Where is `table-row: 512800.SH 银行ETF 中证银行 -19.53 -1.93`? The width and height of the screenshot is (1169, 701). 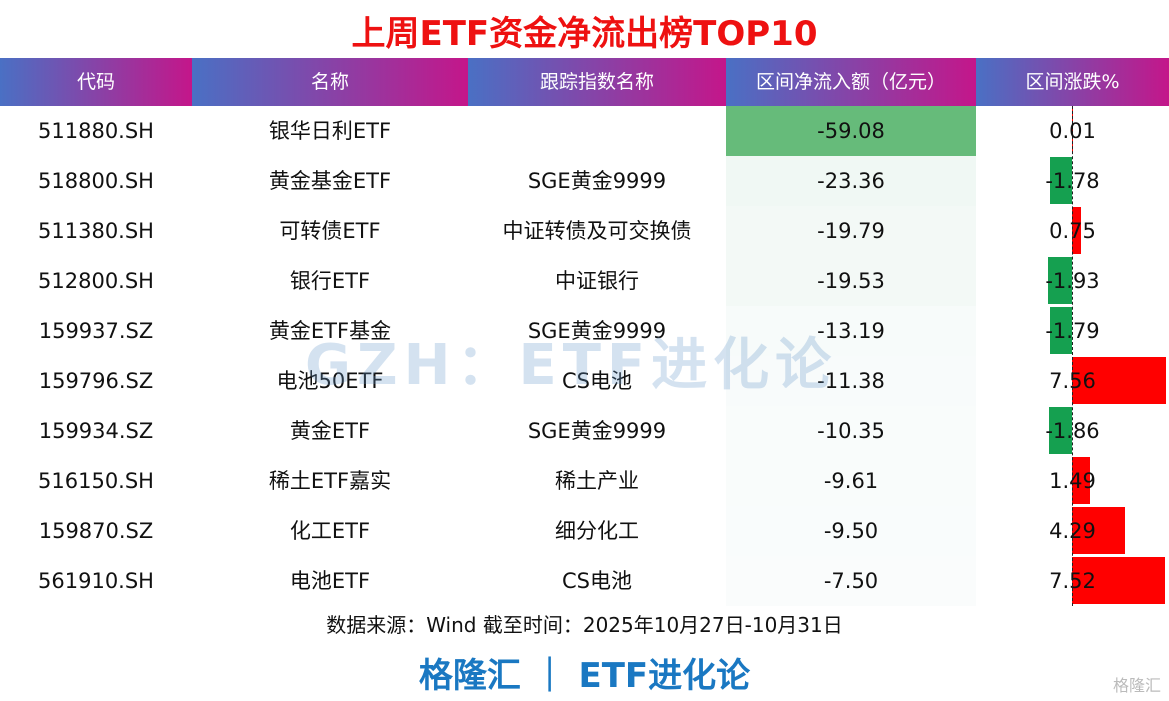
table-row: 512800.SH 银行ETF 中证银行 -19.53 -1.93 is located at coordinates (584, 281).